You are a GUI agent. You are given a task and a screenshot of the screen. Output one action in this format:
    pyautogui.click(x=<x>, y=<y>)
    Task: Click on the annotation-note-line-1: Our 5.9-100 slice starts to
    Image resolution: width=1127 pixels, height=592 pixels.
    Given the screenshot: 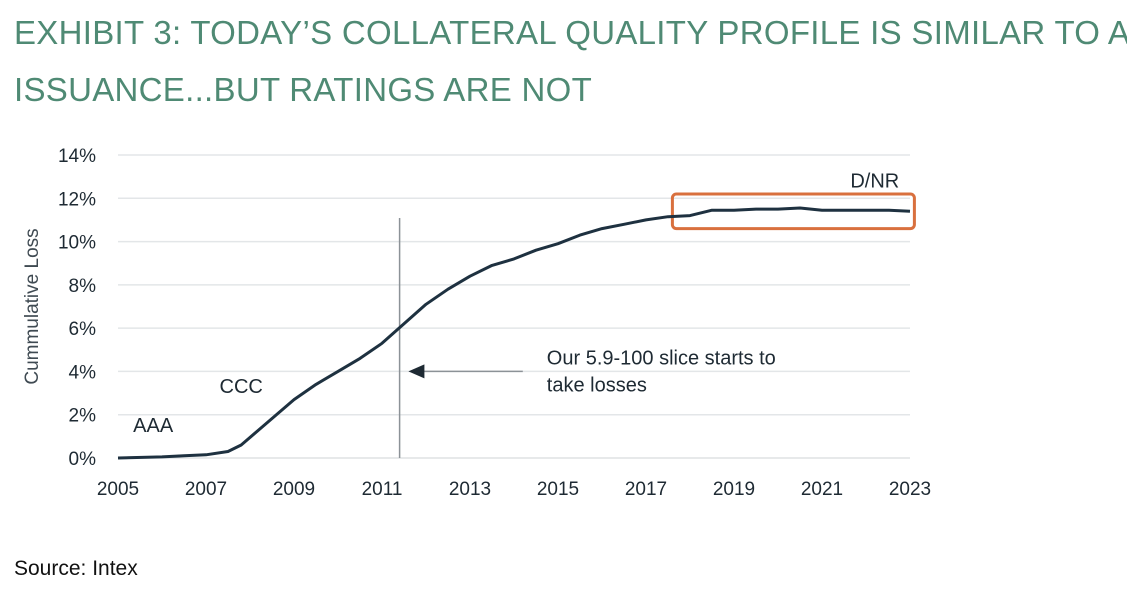 What is the action you would take?
    pyautogui.click(x=661, y=358)
    